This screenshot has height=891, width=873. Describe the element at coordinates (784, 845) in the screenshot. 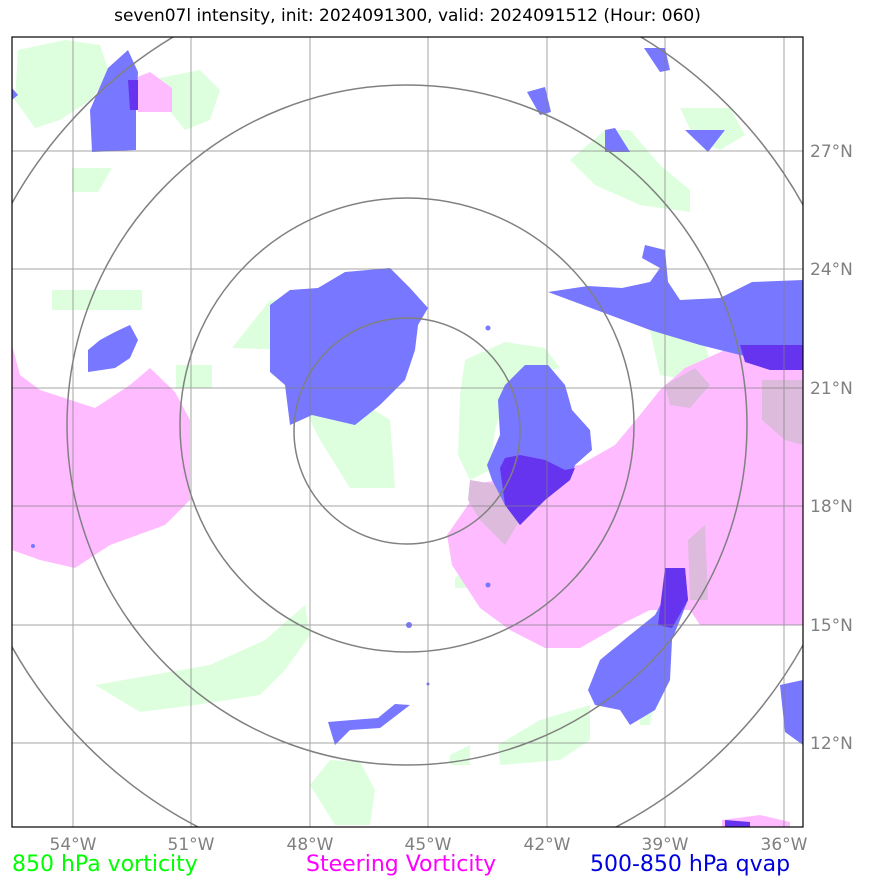

I see `lon-label: 36°W` at that location.